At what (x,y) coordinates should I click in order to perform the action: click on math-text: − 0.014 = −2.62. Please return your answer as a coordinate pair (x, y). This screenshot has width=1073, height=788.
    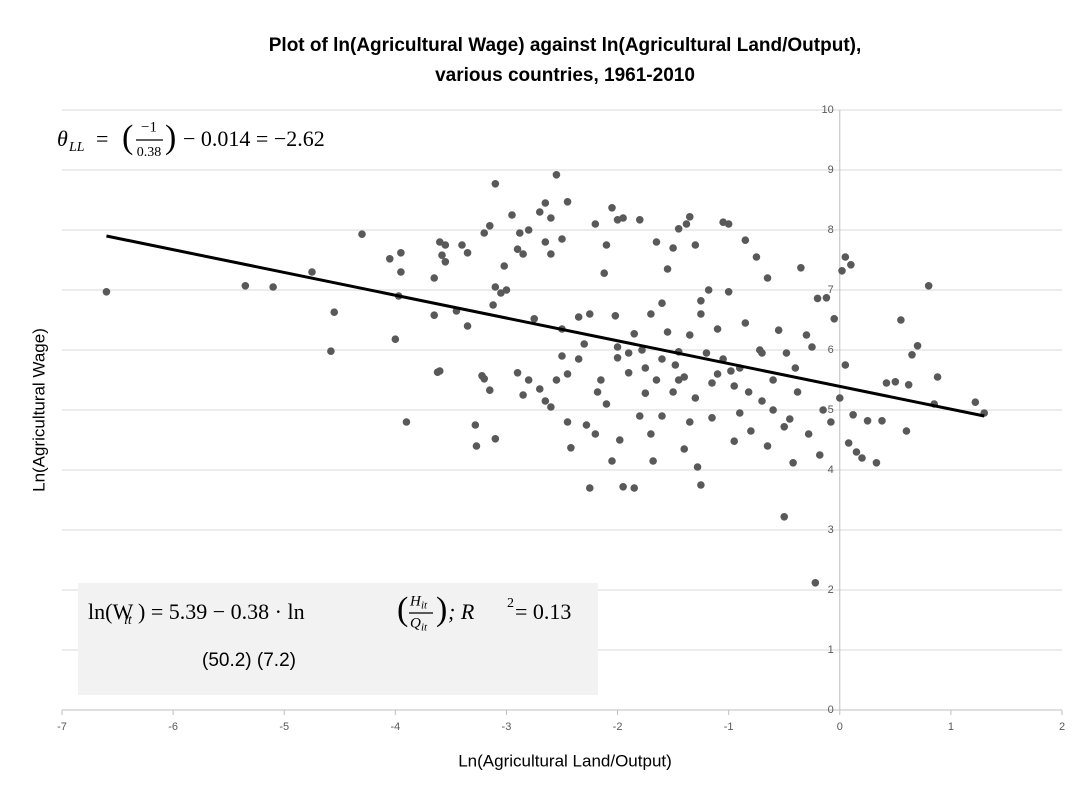
    Looking at the image, I should click on (254, 138).